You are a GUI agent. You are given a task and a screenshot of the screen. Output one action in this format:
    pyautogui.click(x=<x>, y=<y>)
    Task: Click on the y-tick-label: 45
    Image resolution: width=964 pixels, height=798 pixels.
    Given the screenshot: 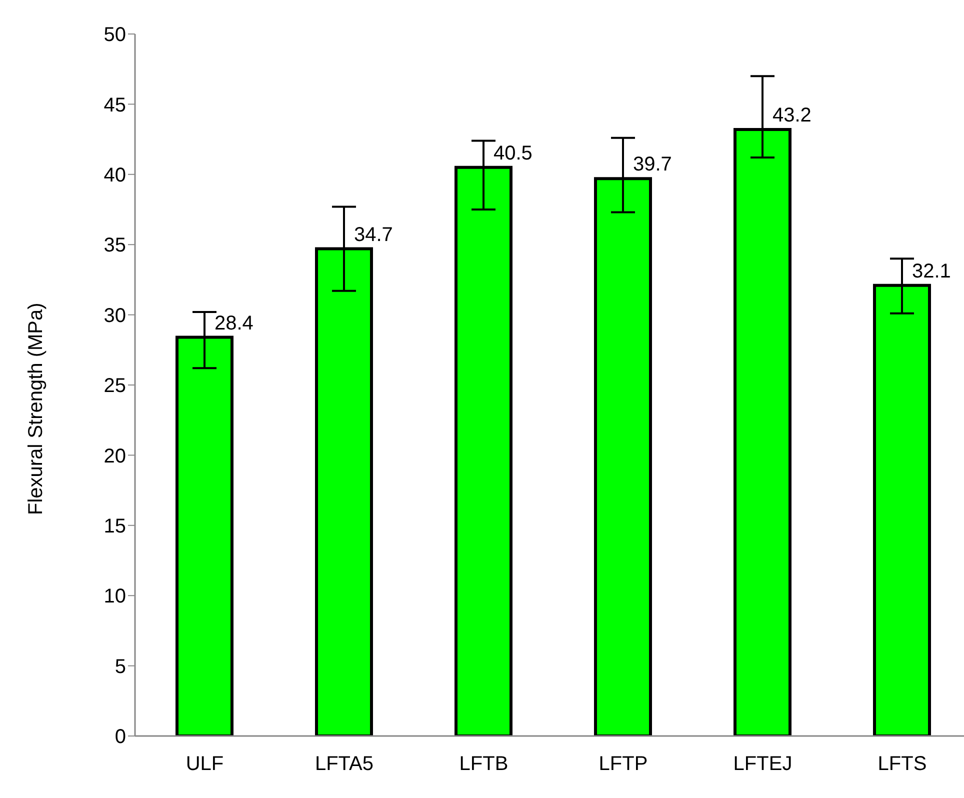 What is the action you would take?
    pyautogui.click(x=115, y=105)
    